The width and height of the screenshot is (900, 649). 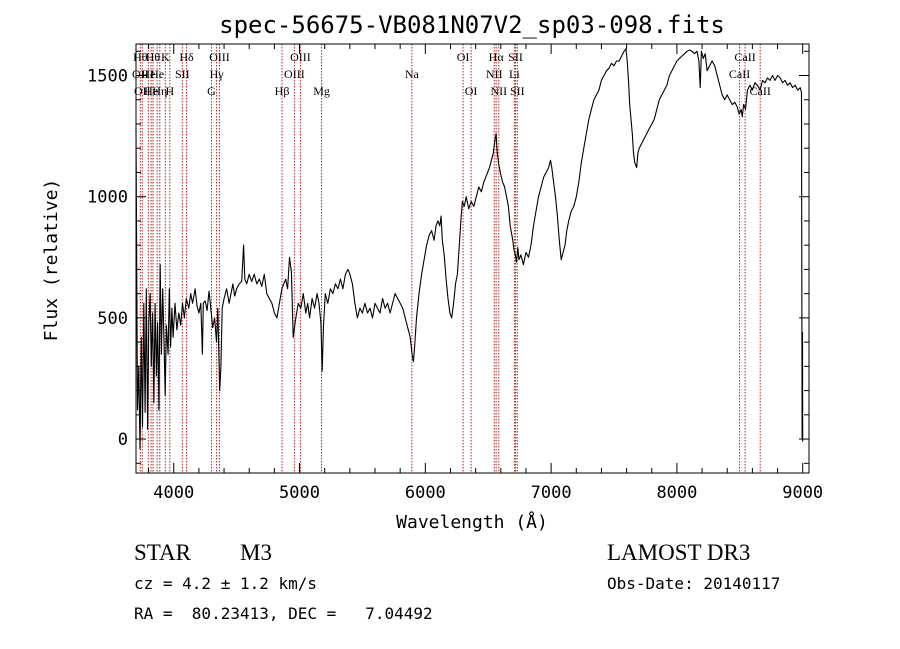 I want to click on line-label-27-0: CaII, so click(x=739, y=74).